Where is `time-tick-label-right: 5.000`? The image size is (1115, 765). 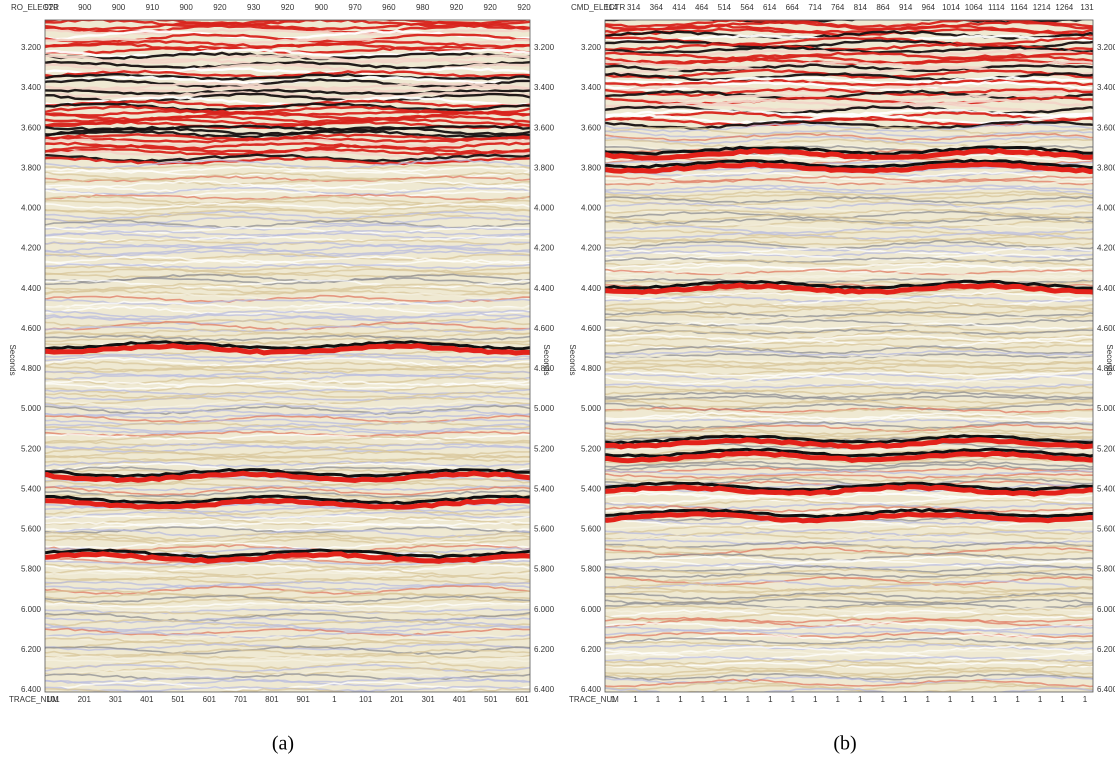 time-tick-label-right: 5.000 is located at coordinates (1106, 408).